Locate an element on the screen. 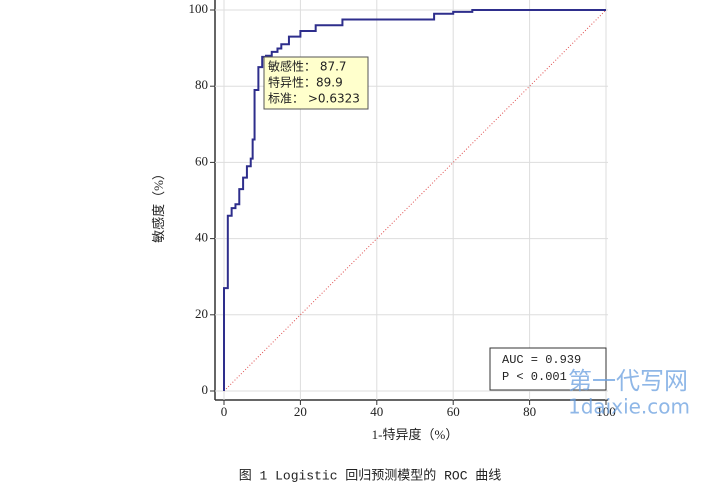 Image resolution: width=717 pixels, height=492 pixels. y-tick-label: 0 is located at coordinates (205, 389).